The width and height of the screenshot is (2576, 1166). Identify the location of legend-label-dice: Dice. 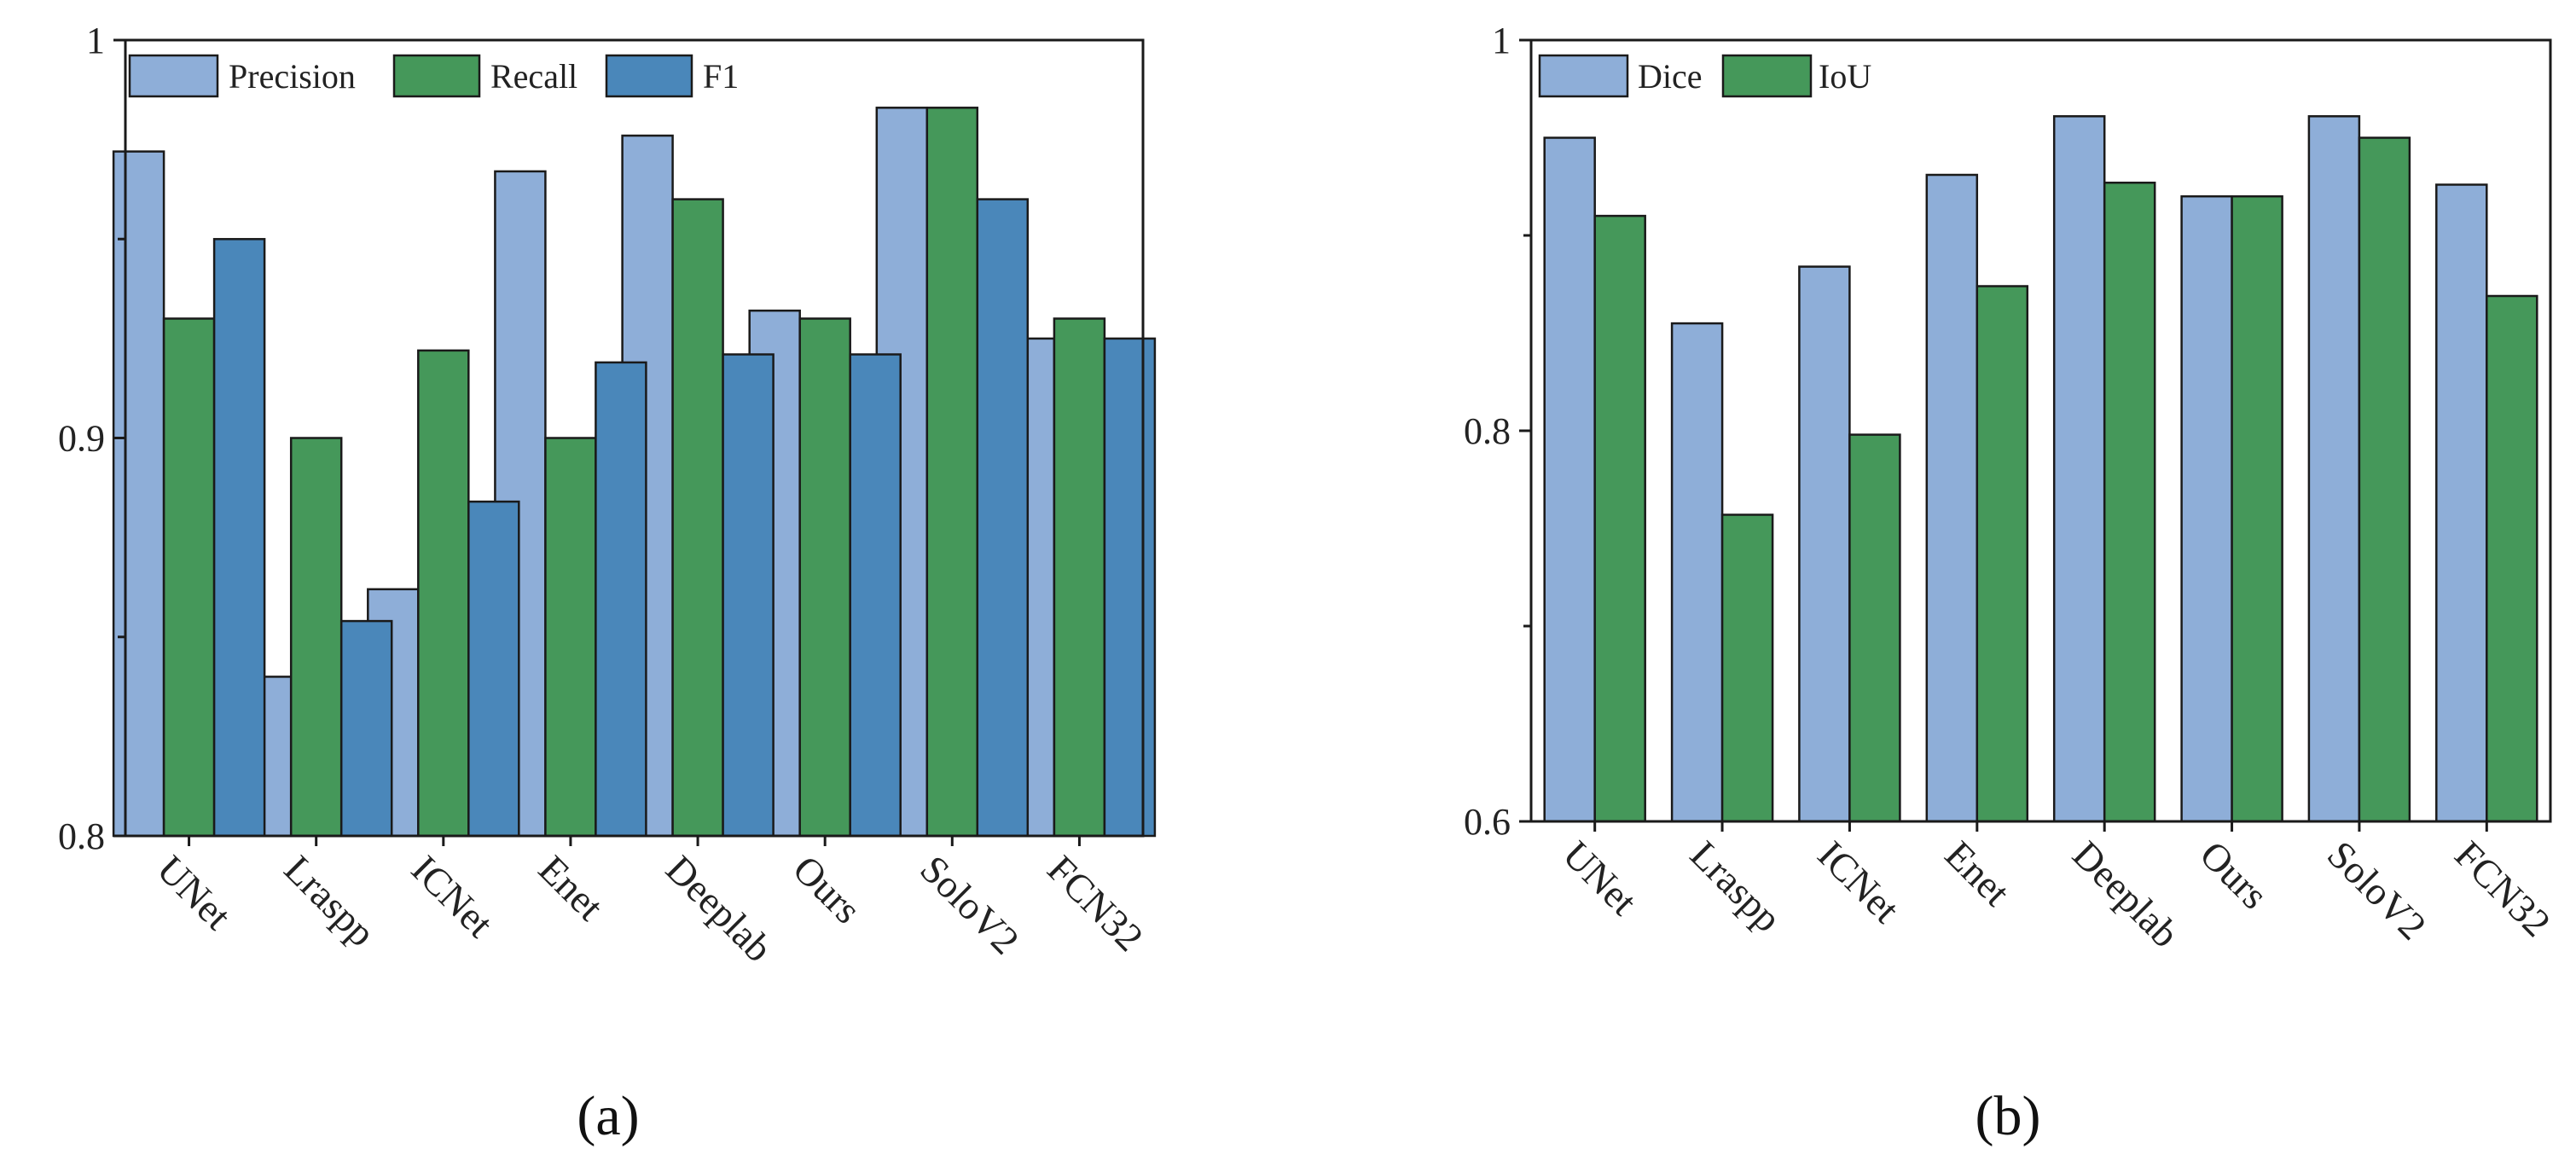
(1670, 76).